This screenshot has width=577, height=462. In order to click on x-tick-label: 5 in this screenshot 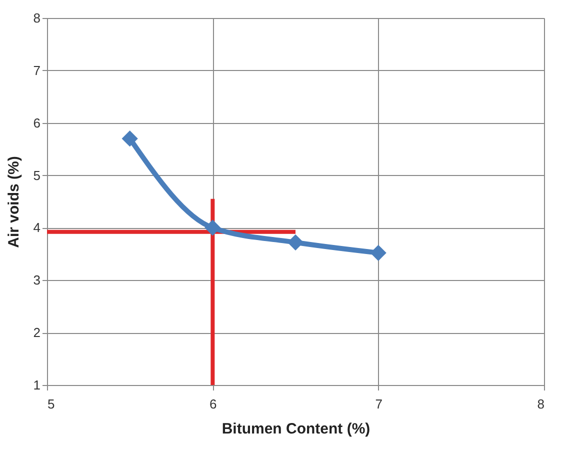, I will do `click(51, 404)`.